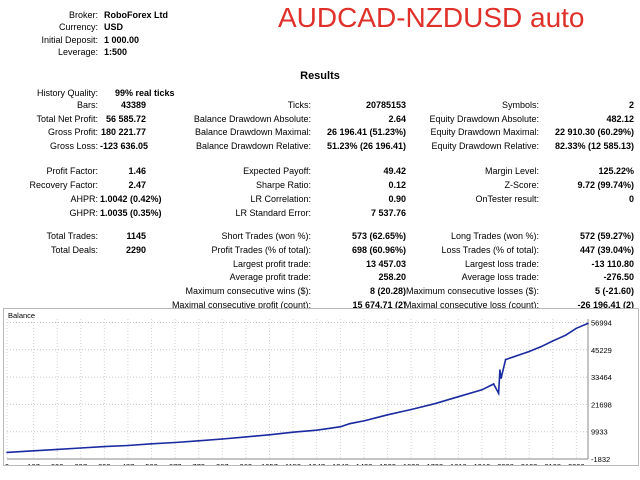  What do you see at coordinates (507, 199) in the screenshot?
I see `col3-label: OnTester result:` at bounding box center [507, 199].